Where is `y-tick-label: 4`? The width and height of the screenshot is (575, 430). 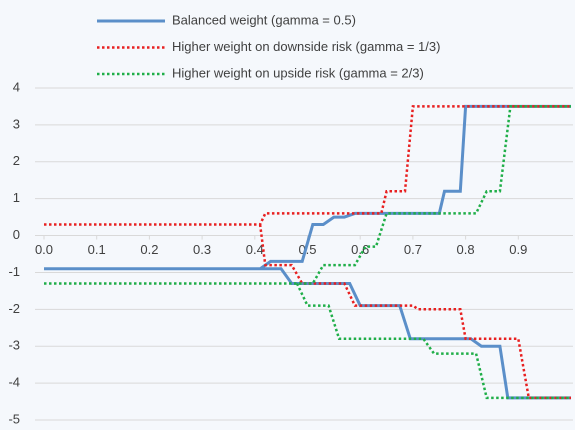
y-tick-label: 4 is located at coordinates (16, 86).